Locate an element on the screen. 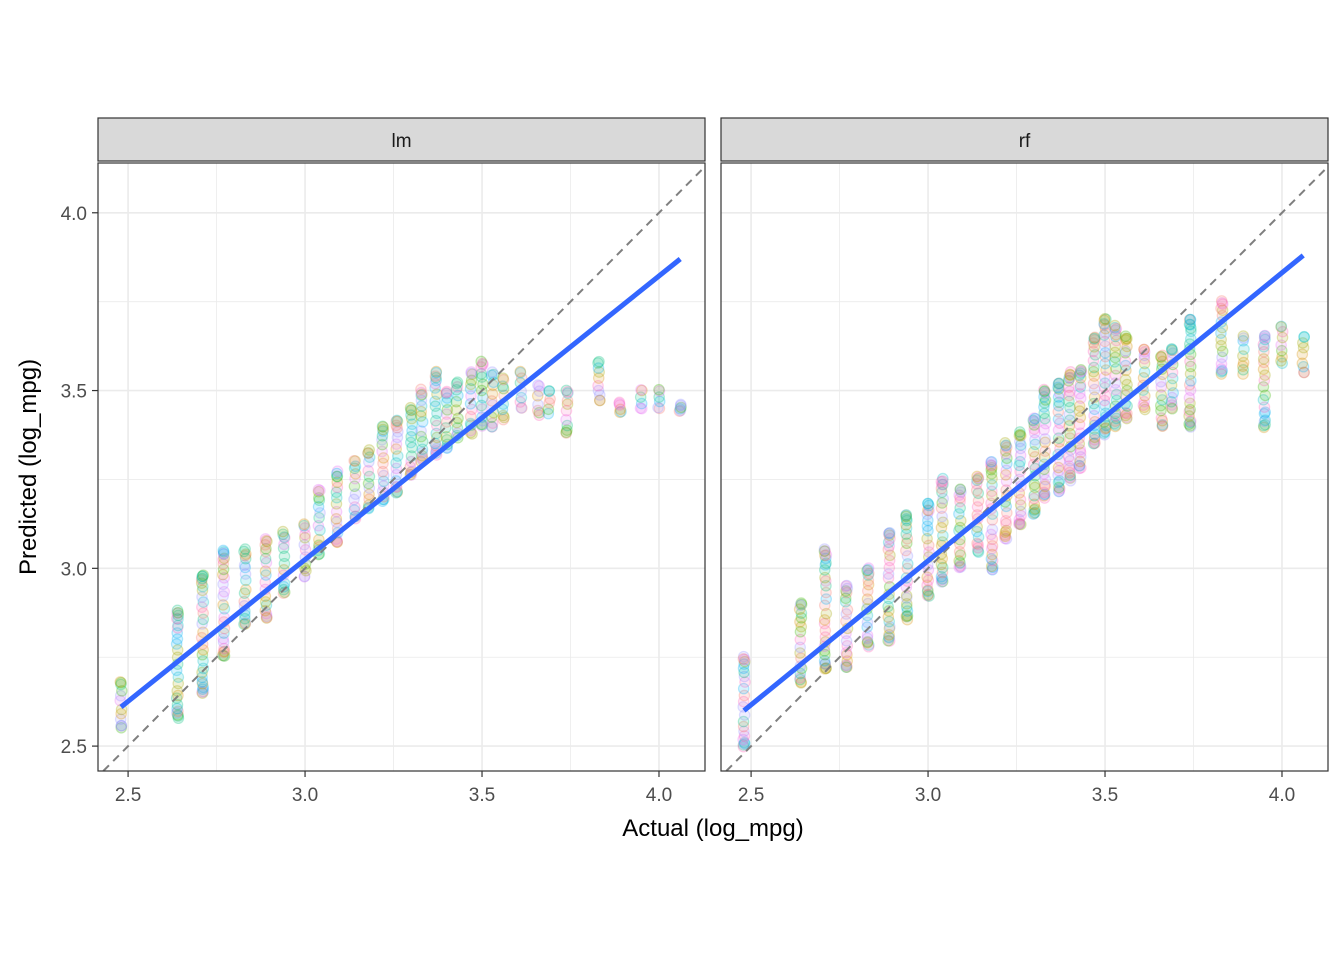 This screenshot has width=1344, height=960. y-tick-3: 4.0 is located at coordinates (79, 214).